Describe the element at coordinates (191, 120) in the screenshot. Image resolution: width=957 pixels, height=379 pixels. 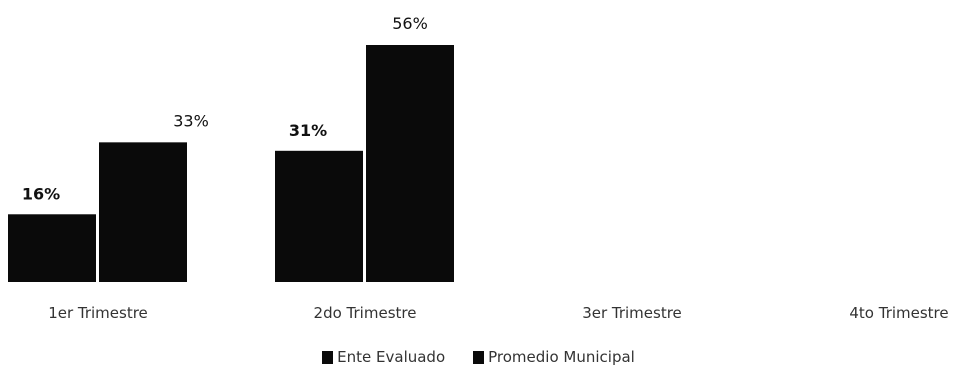
I see `value-label-promedio-municipal-1: 33%` at that location.